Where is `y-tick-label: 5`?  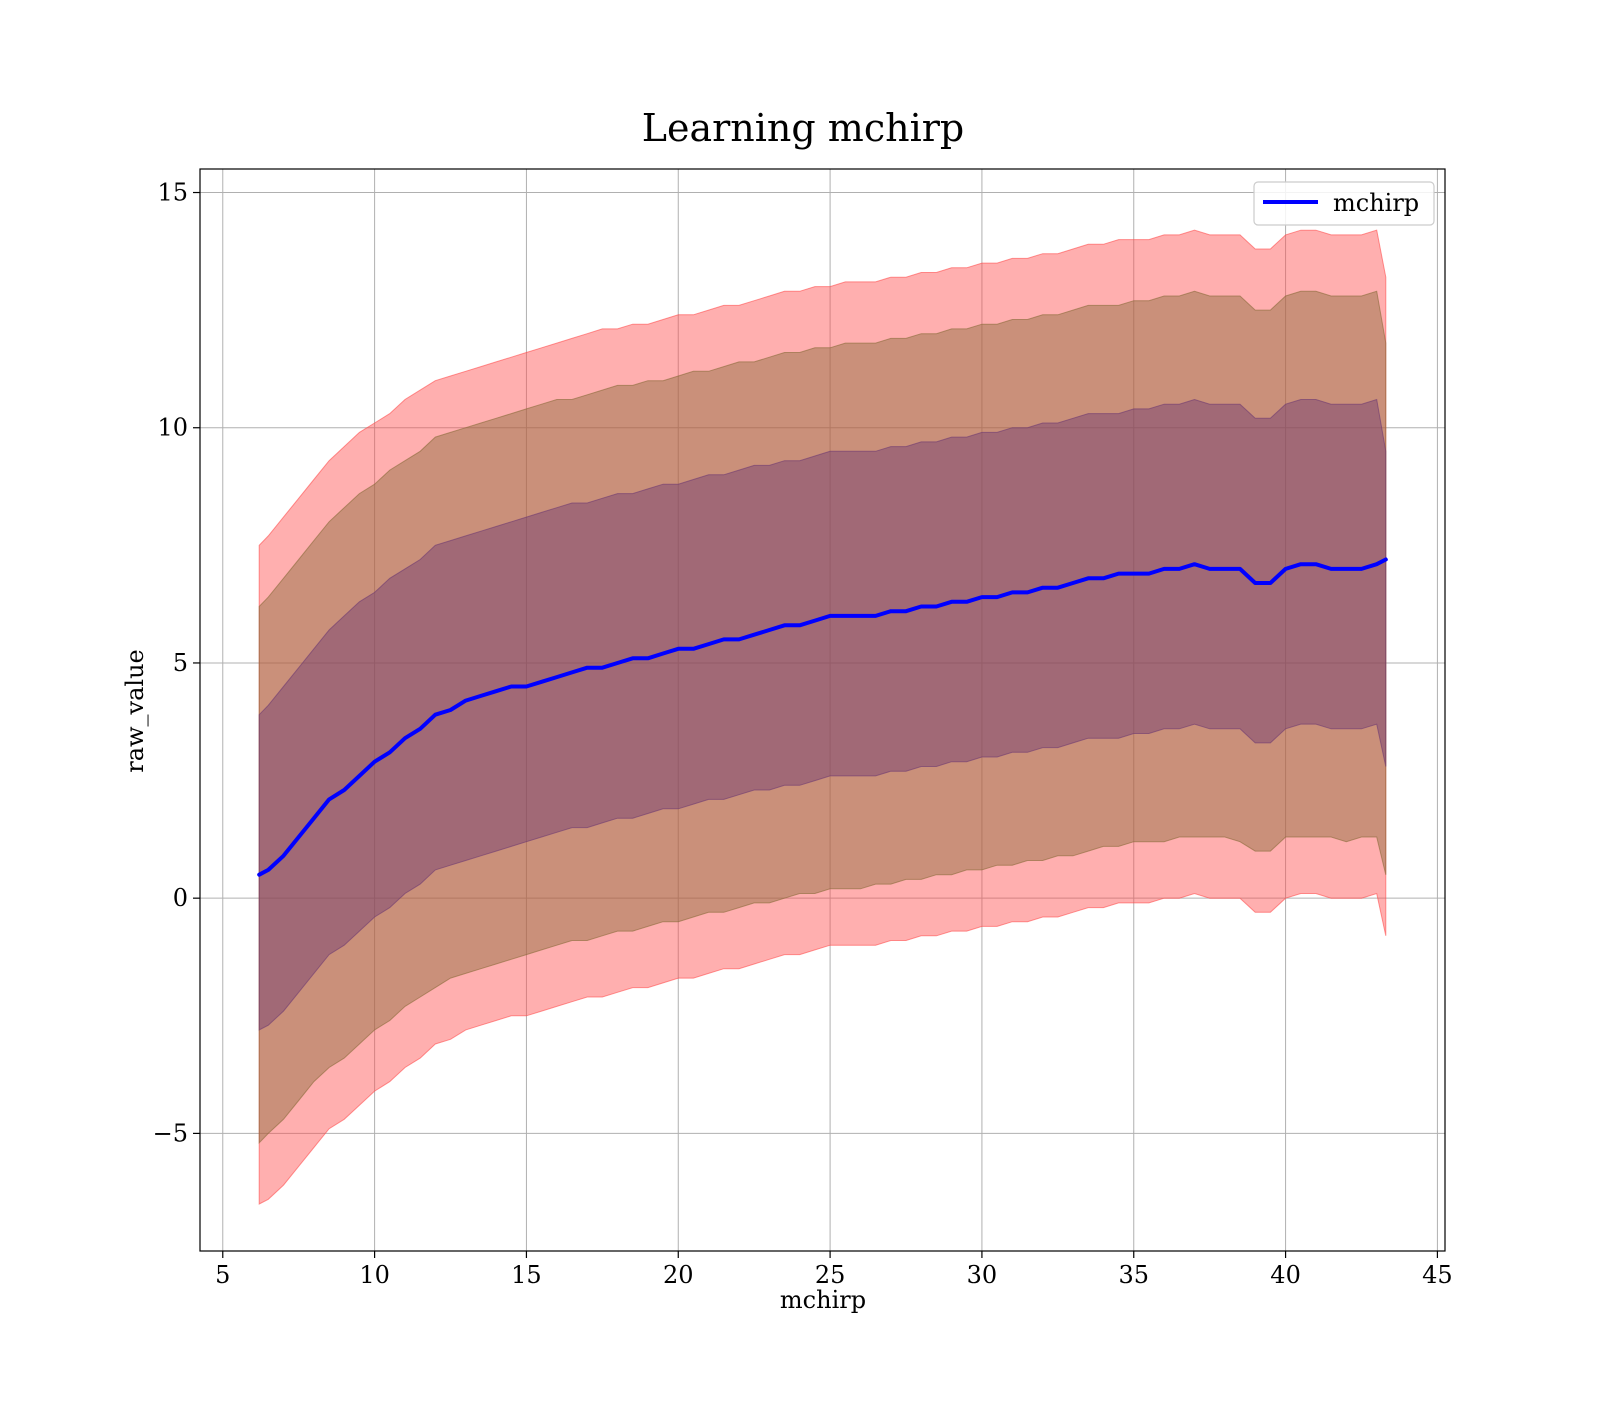 y-tick-label: 5 is located at coordinates (180, 663).